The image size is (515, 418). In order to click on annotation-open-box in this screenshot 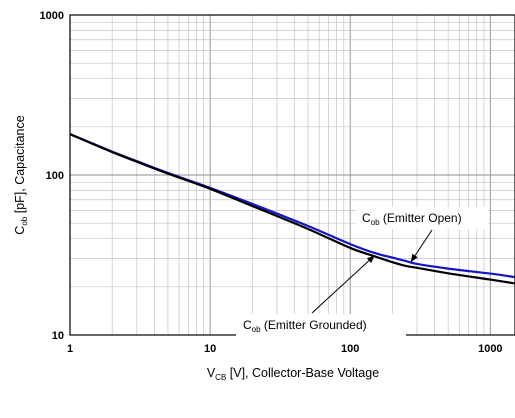, I will do `click(422, 218)`.